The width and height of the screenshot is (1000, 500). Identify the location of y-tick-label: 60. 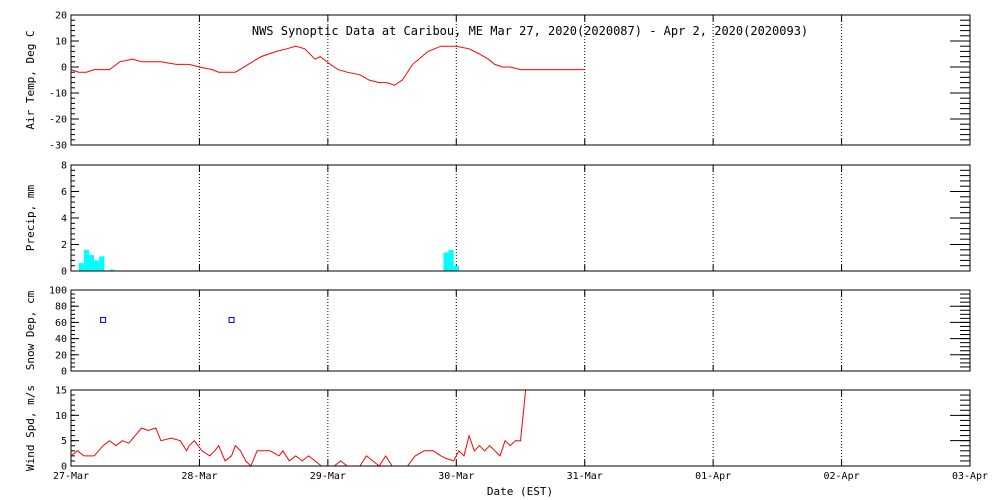
(61, 323).